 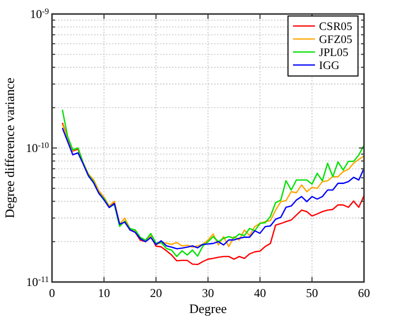 What do you see at coordinates (312, 293) in the screenshot?
I see `x-tick-label: 50` at bounding box center [312, 293].